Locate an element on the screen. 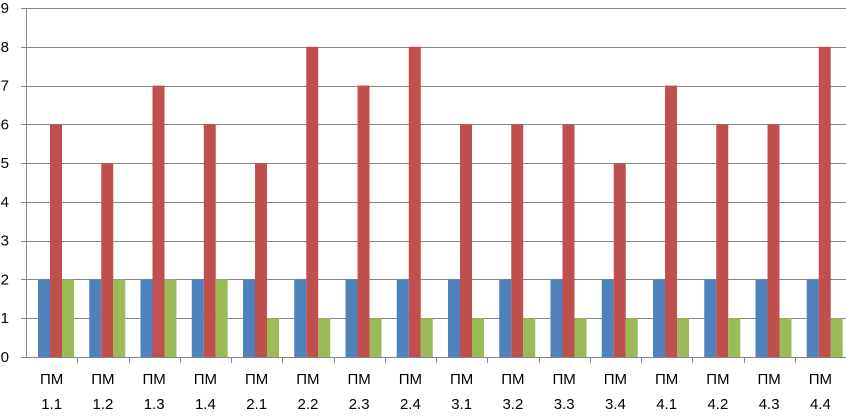 Image resolution: width=846 pixels, height=416 pixels. x-category-label-number: 2.1 is located at coordinates (256, 404).